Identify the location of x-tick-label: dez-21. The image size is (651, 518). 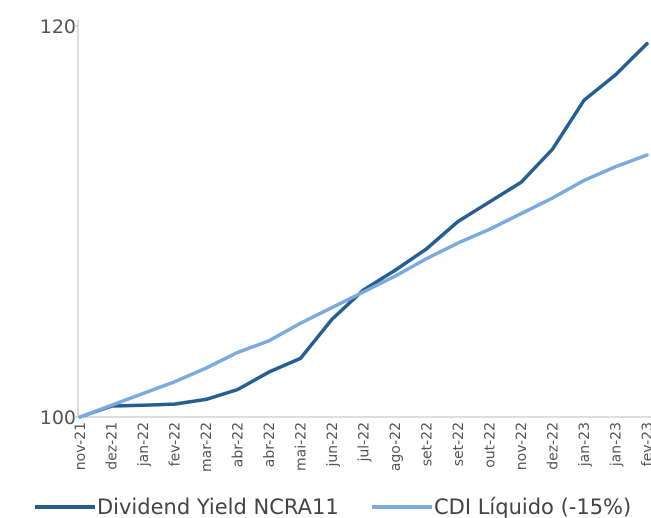
(113, 446).